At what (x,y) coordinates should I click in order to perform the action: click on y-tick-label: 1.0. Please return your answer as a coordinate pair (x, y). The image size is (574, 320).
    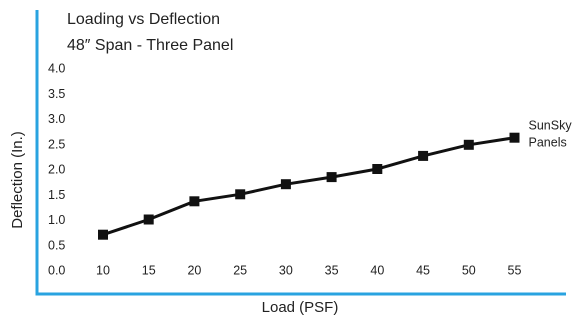
    Looking at the image, I should click on (56, 220).